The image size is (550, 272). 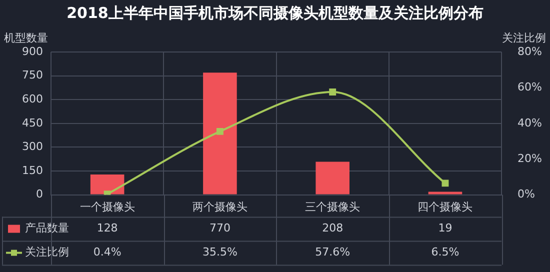 I want to click on chart-title: 2018上半年中国手机市场不同摄像头机型数量及关注比例分布, so click(x=275, y=13).